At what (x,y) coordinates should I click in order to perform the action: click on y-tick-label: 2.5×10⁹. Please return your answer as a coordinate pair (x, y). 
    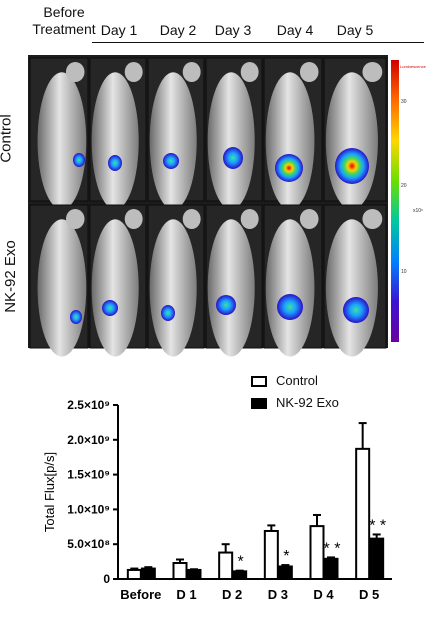
    Looking at the image, I should click on (88, 405).